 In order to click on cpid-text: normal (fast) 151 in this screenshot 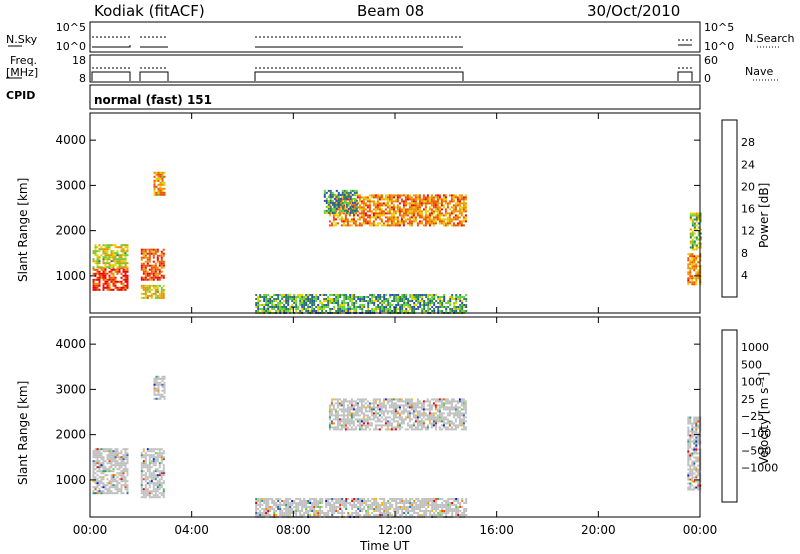, I will do `click(153, 100)`.